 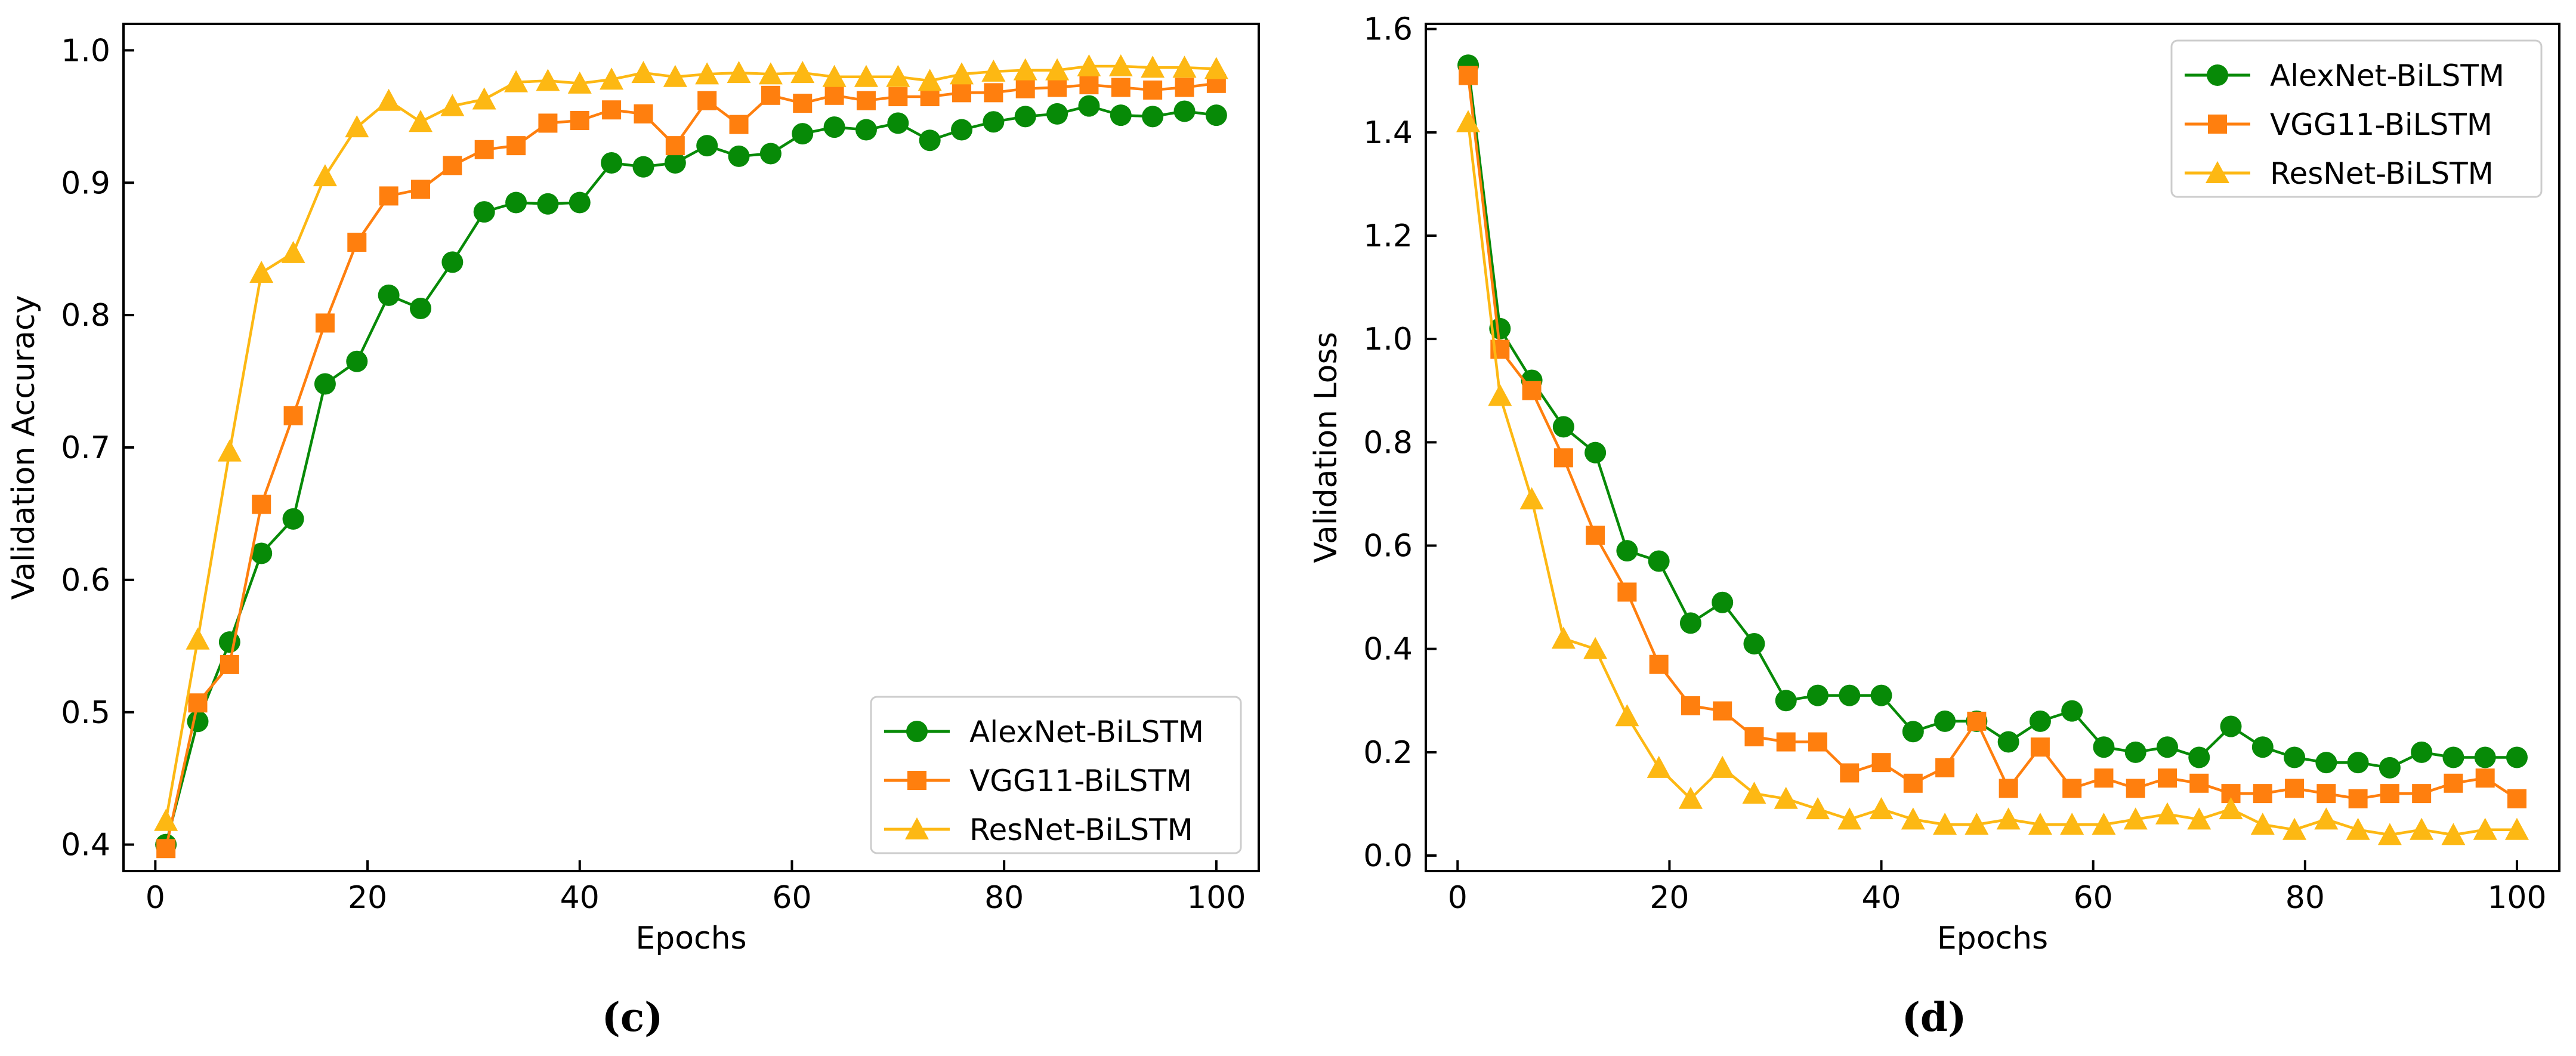 What do you see at coordinates (1326, 447) in the screenshot?
I see `y-axis-label: Validation Loss` at bounding box center [1326, 447].